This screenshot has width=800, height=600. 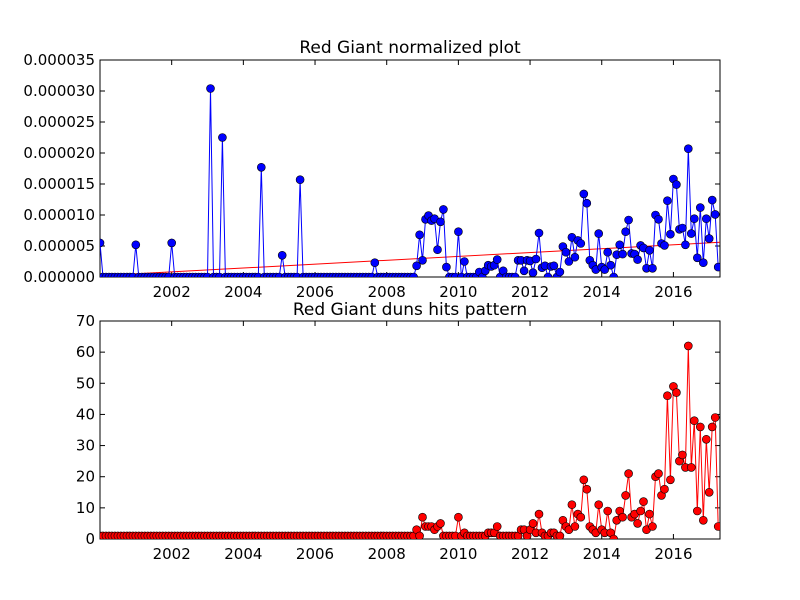 I want to click on normalized-y-tick-label: 0.000000, so click(x=59, y=277).